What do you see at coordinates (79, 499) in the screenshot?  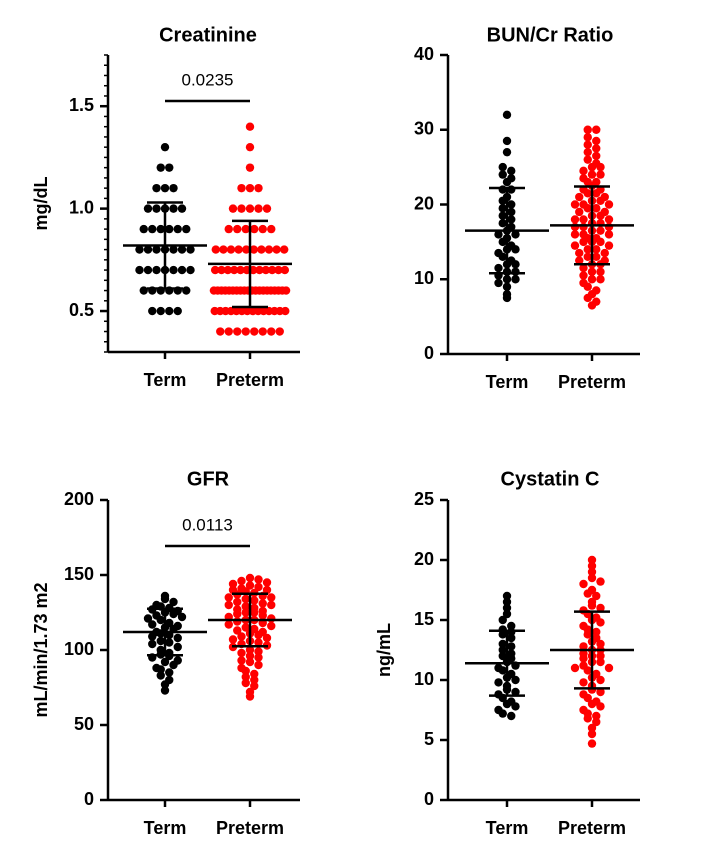 I see `y-tick-label: 200` at bounding box center [79, 499].